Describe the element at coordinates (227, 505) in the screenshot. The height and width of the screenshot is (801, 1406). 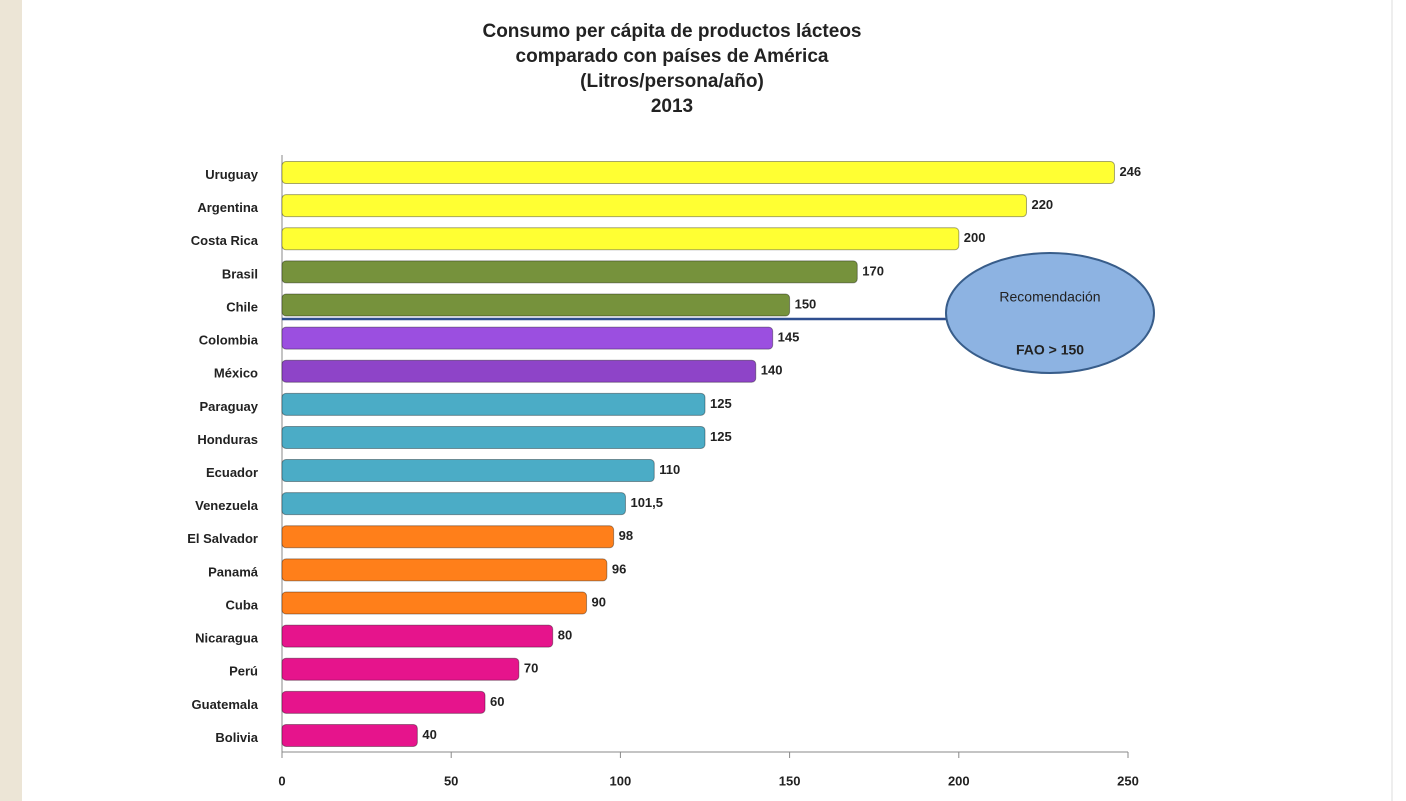
I see `y-tick-label: Venezuela` at that location.